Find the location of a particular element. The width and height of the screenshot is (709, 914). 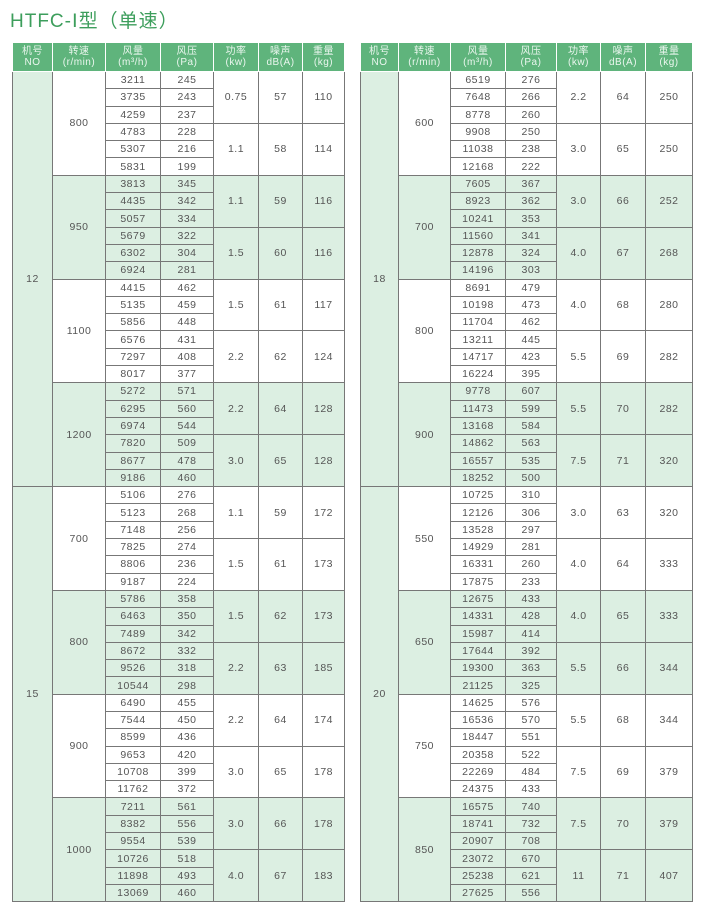

pressure-cell: 493 is located at coordinates (187, 875).